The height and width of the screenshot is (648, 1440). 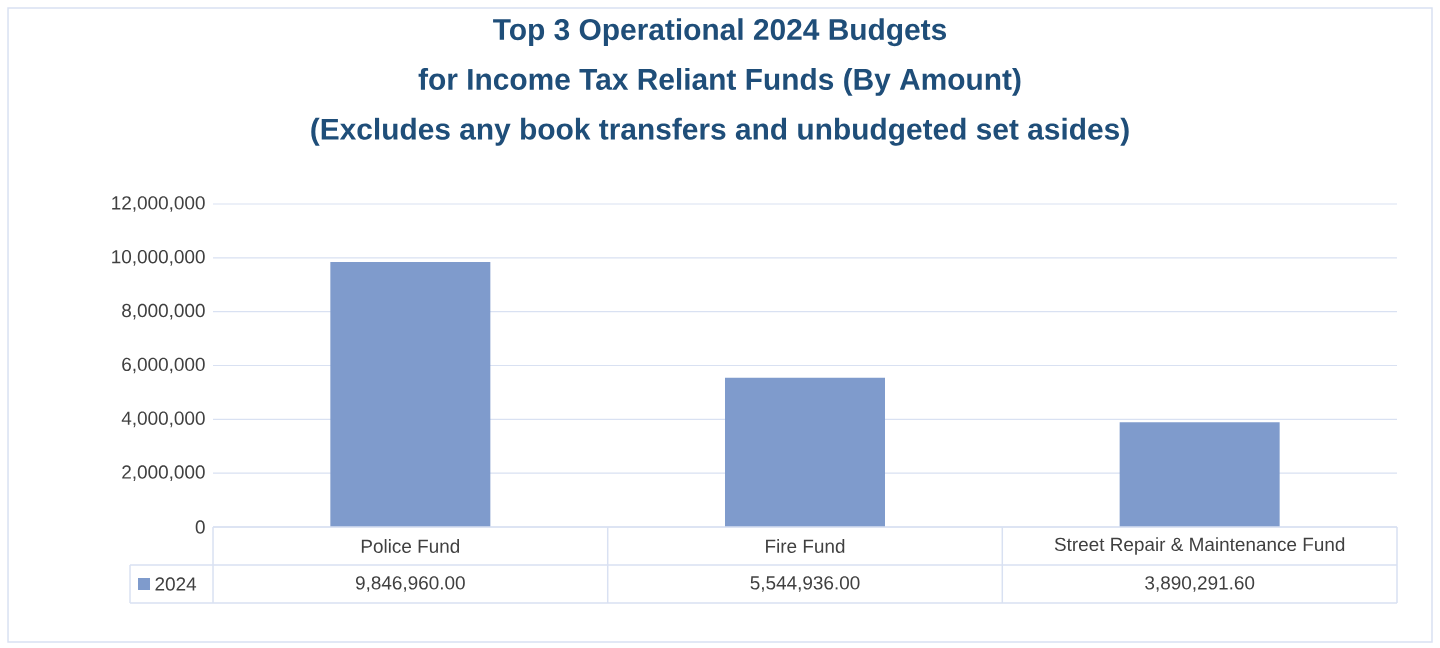 What do you see at coordinates (163, 473) in the screenshot?
I see `y-tick-label: 2,000,000` at bounding box center [163, 473].